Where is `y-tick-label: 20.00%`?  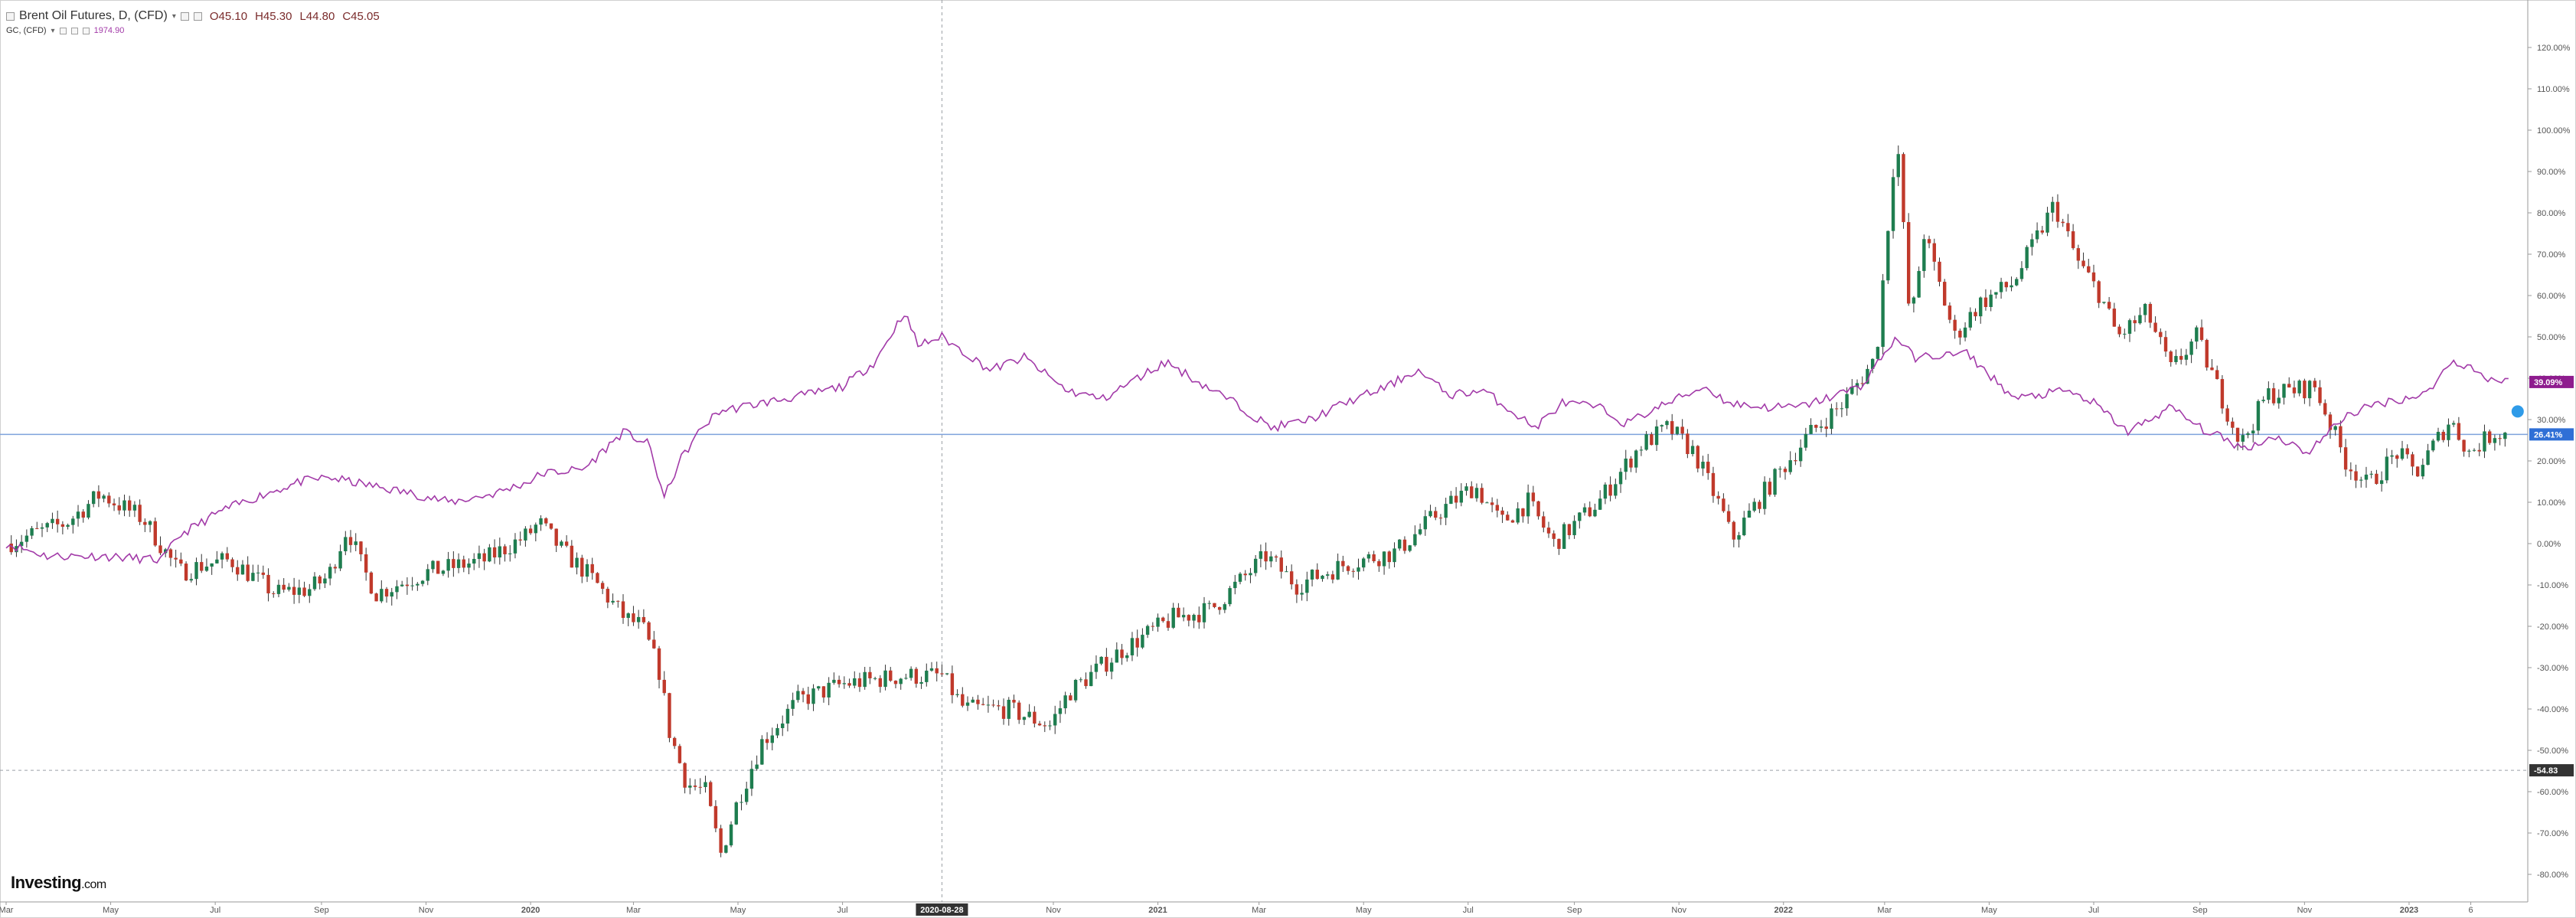 y-tick-label: 20.00% is located at coordinates (2551, 461).